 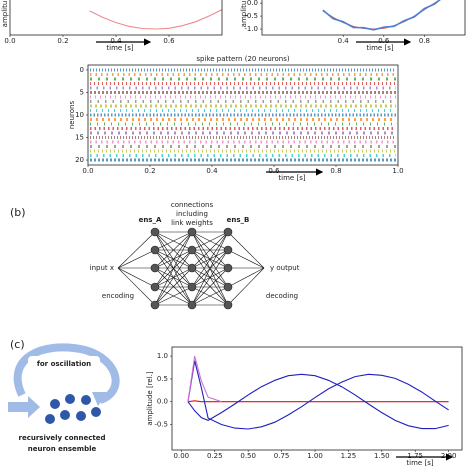 I want to click on x-tick-label: 0.50, so click(x=248, y=456).